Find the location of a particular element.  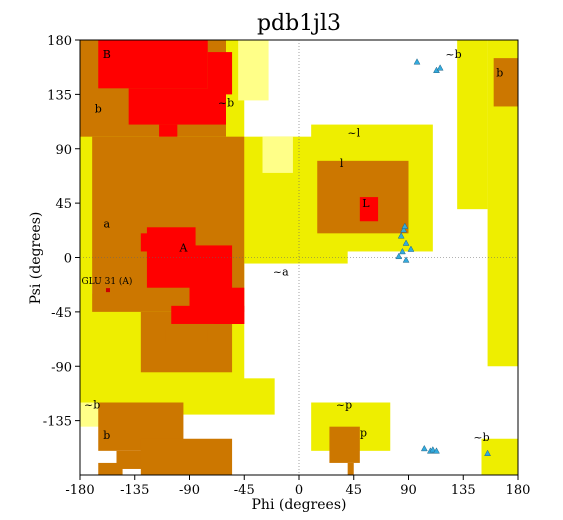

outlier-point is located at coordinates (107, 290).